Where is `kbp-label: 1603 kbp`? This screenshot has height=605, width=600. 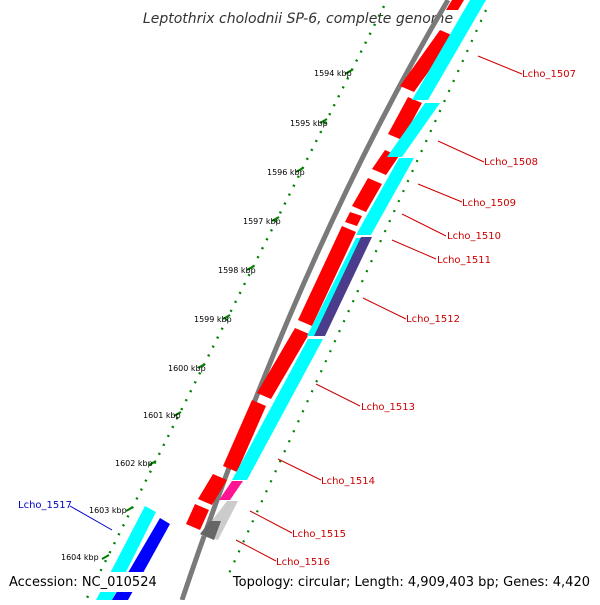
kbp-label: 1603 kbp is located at coordinates (108, 510).